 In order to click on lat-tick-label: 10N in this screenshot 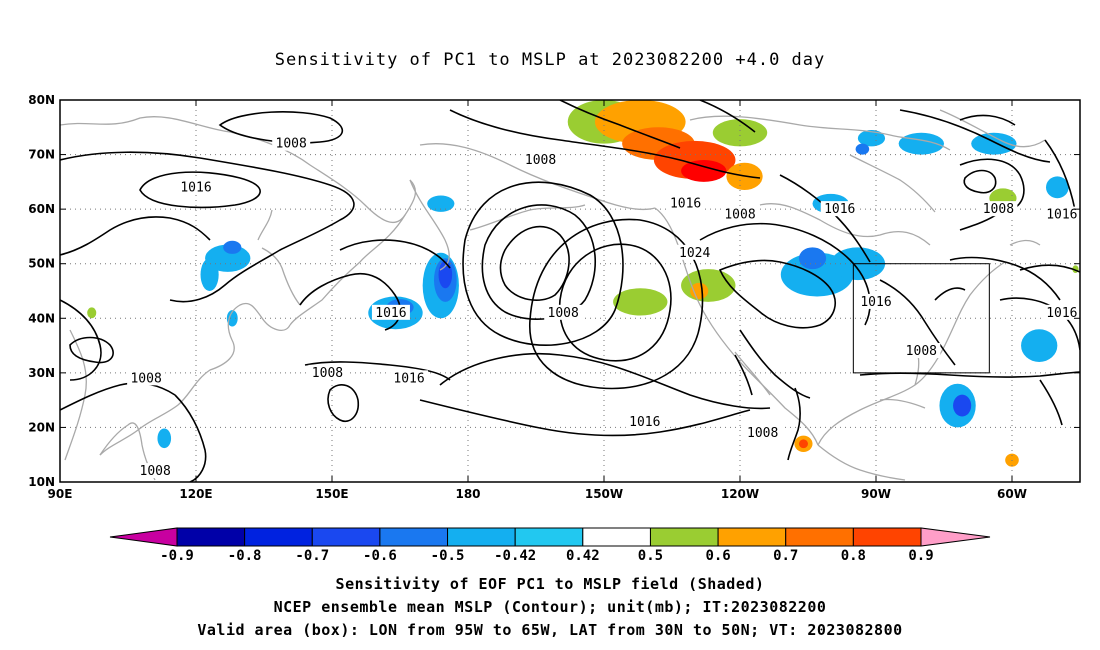, I will do `click(41, 482)`.